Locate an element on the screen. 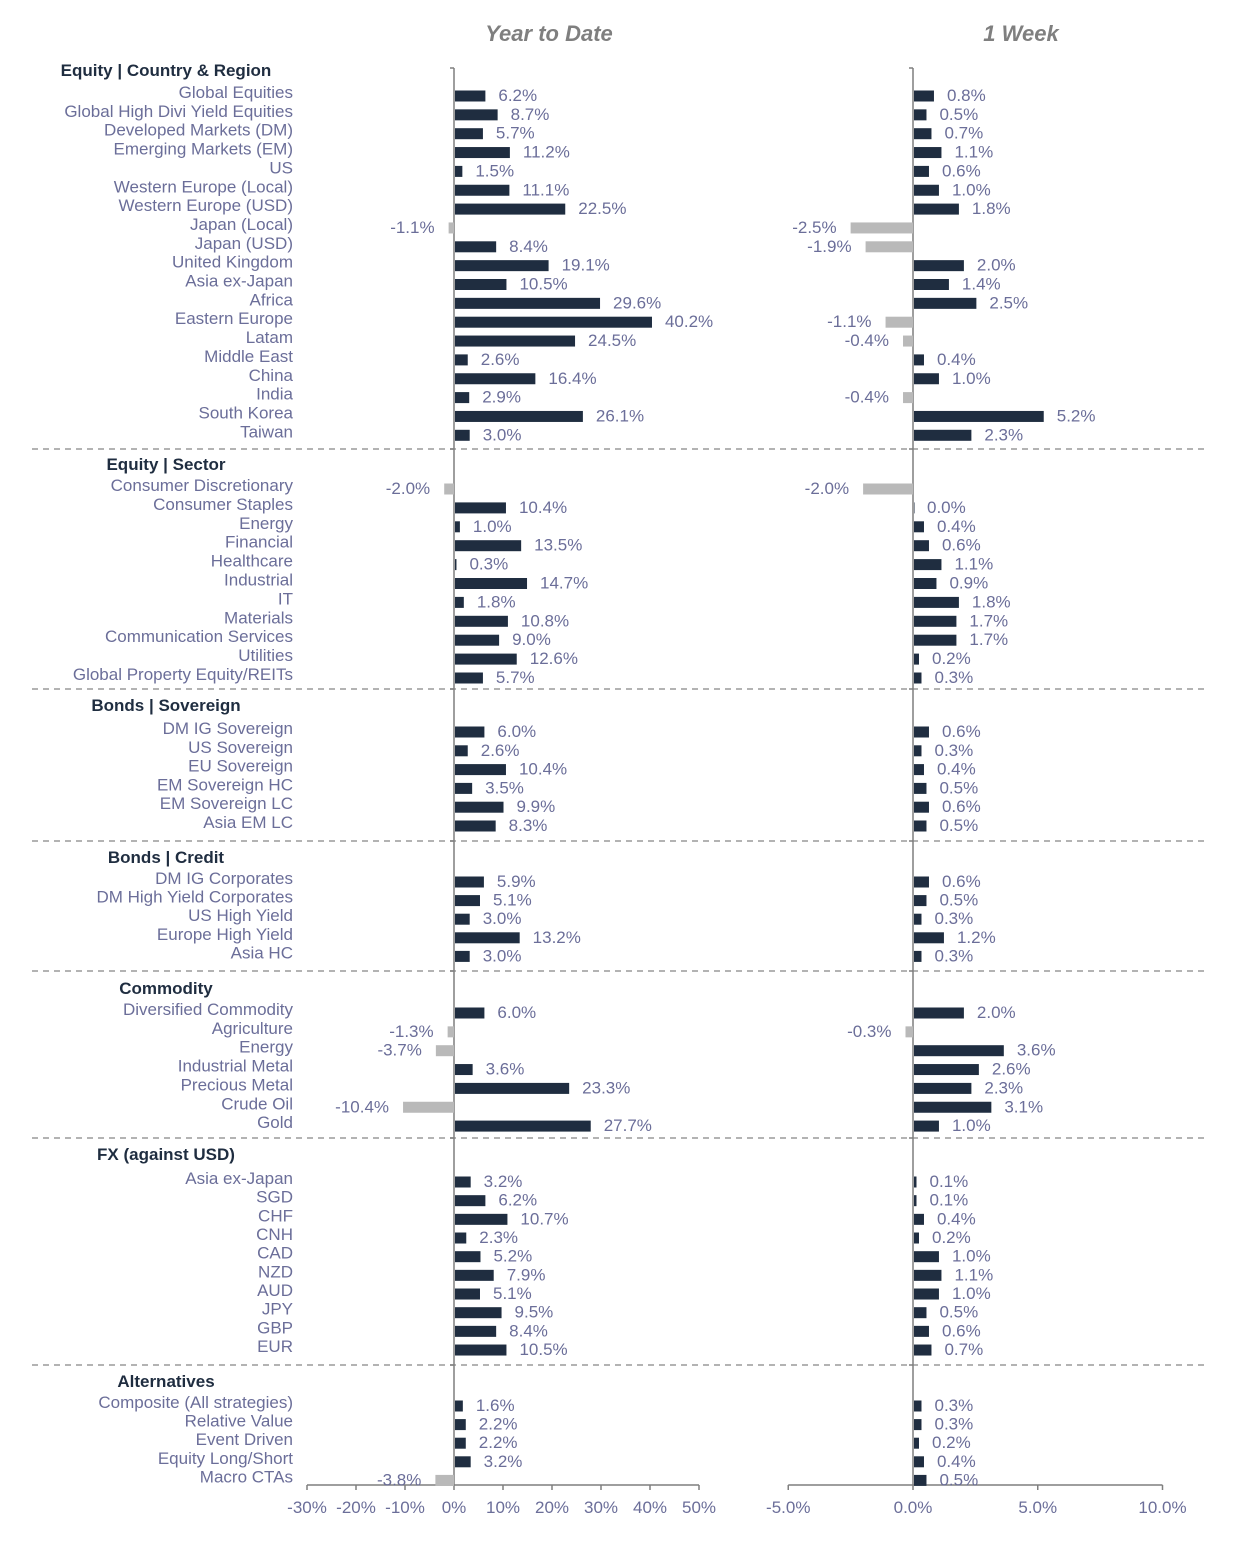 Image resolution: width=1258 pixels, height=1542 pixels. row-label: Asia ex-Japan is located at coordinates (239, 281).